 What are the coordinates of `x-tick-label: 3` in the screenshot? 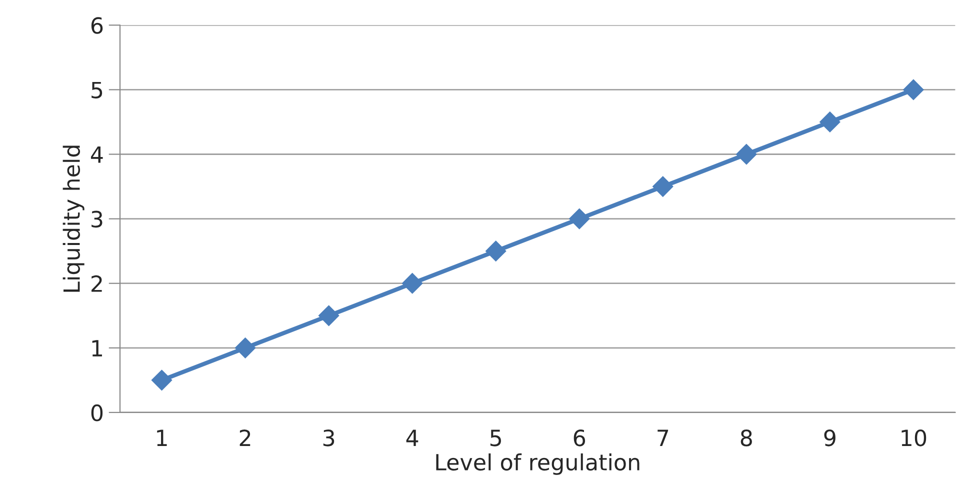 It's located at (328, 438).